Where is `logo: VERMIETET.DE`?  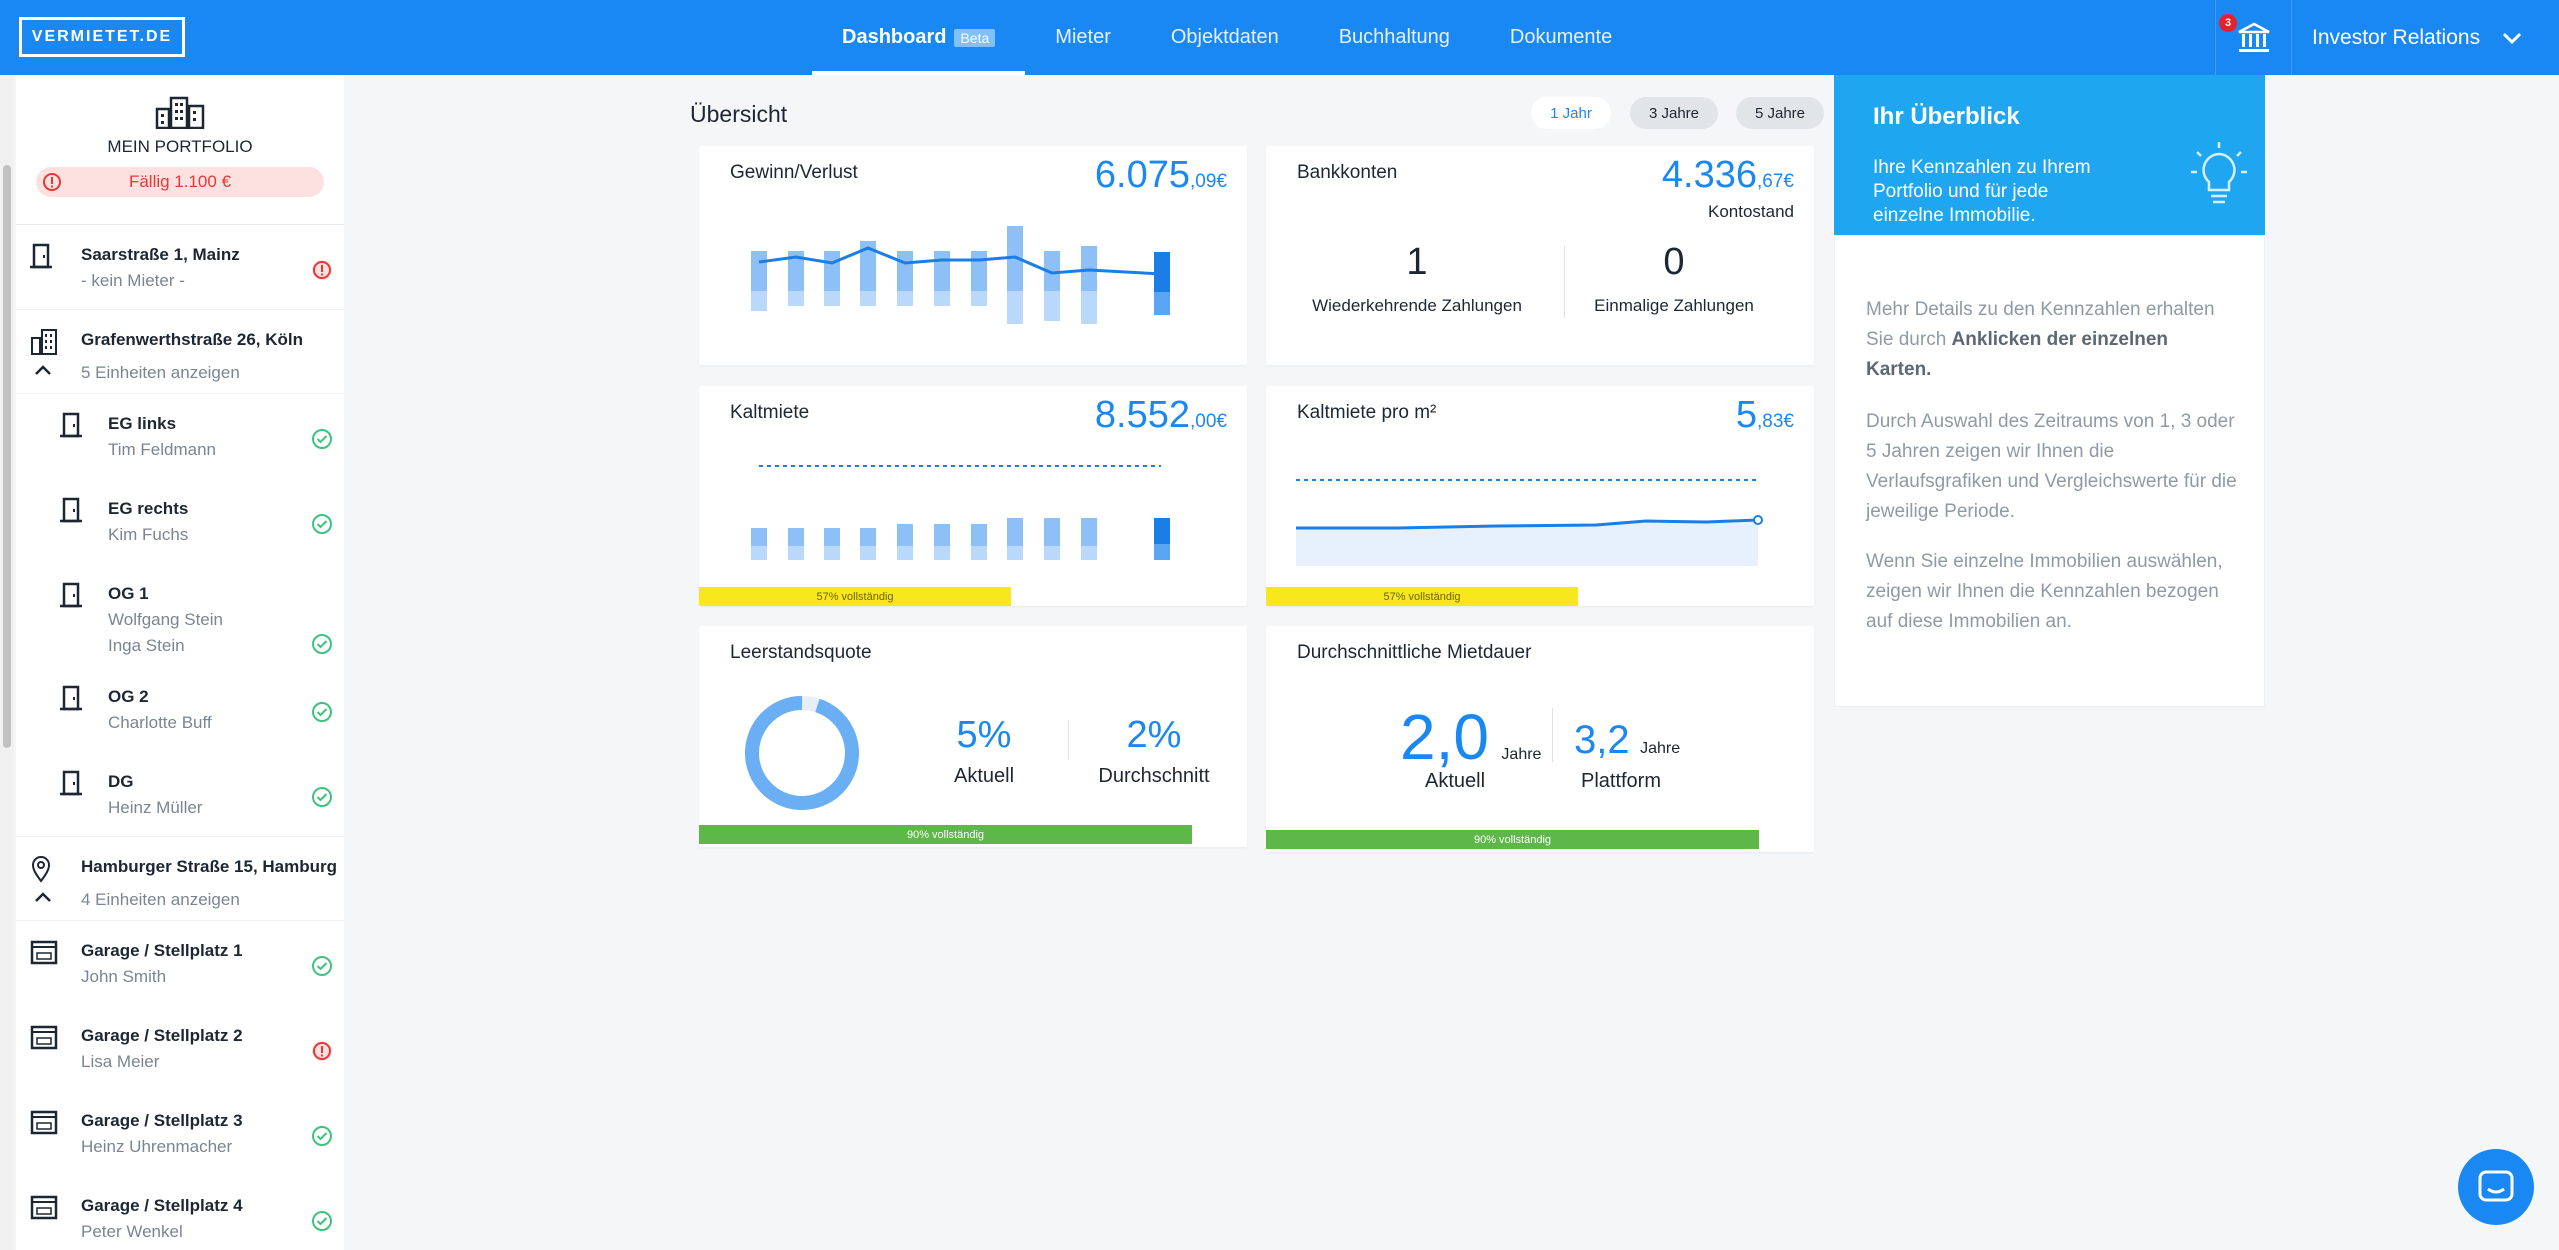 logo: VERMIETET.DE is located at coordinates (102, 37).